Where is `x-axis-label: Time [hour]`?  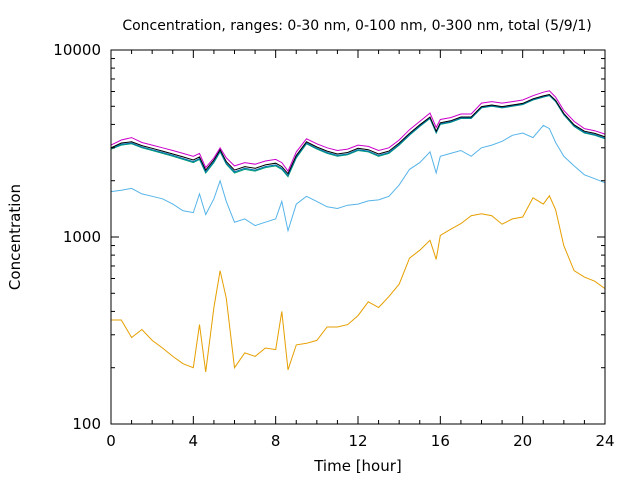 x-axis-label: Time [hour] is located at coordinates (357, 466).